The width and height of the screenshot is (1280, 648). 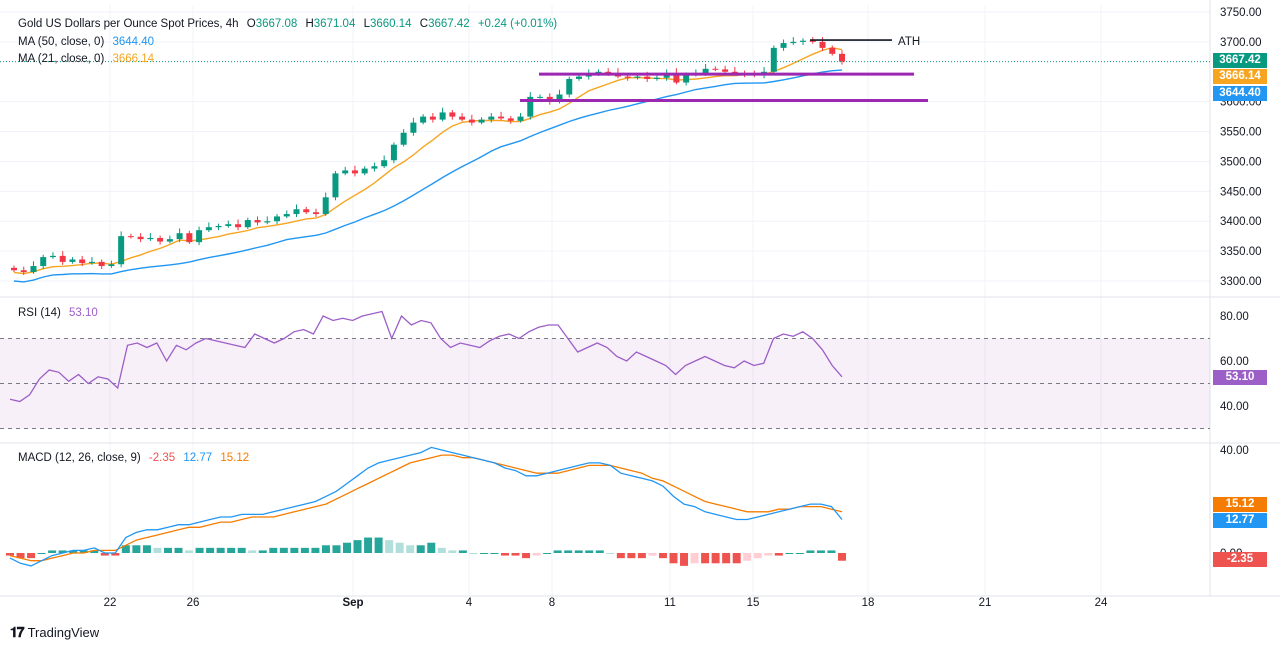 I want to click on y-tick-label: 3400.00, so click(x=1241, y=222).